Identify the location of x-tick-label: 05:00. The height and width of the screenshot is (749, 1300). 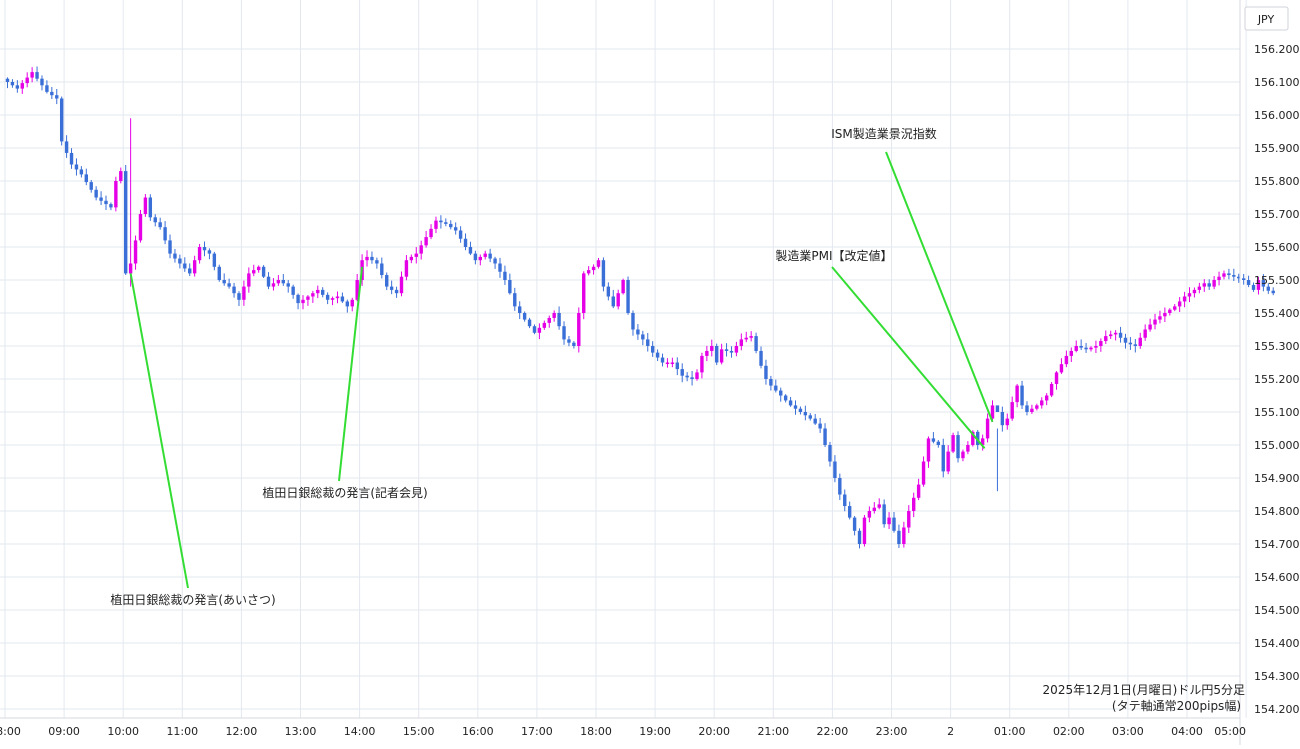
(1230, 731).